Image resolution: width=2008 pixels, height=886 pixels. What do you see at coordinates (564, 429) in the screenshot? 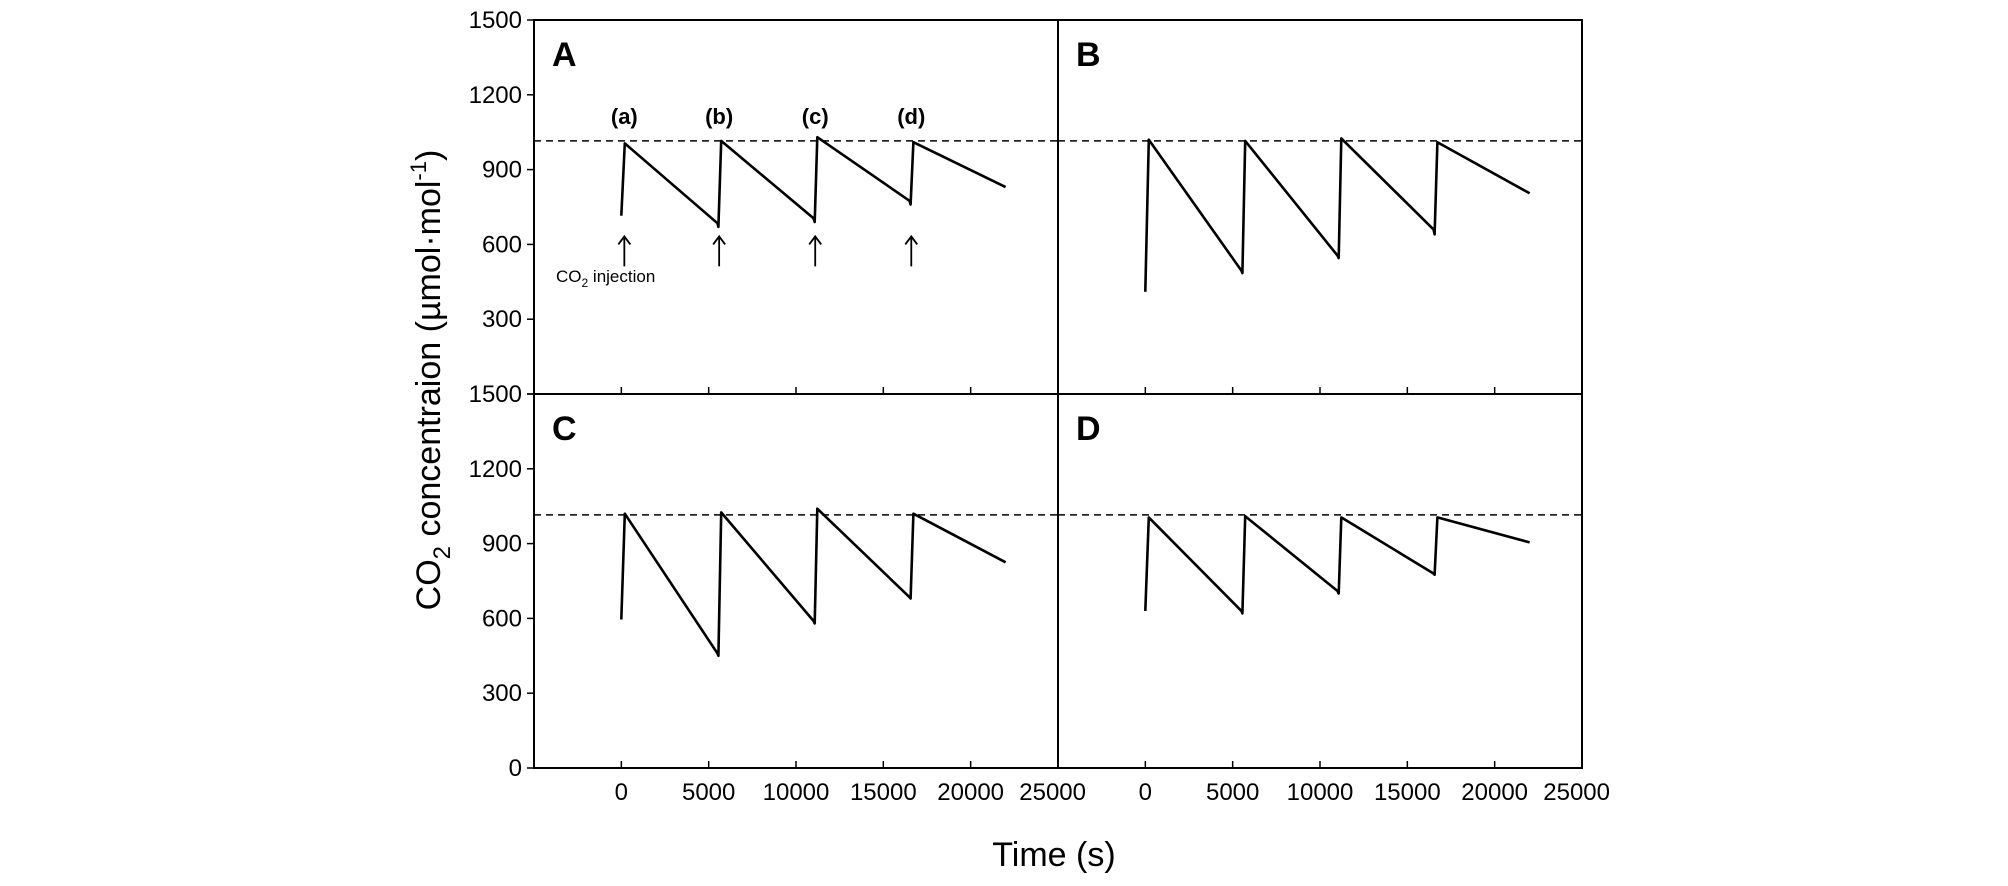
I see `panel-letter: C` at bounding box center [564, 429].